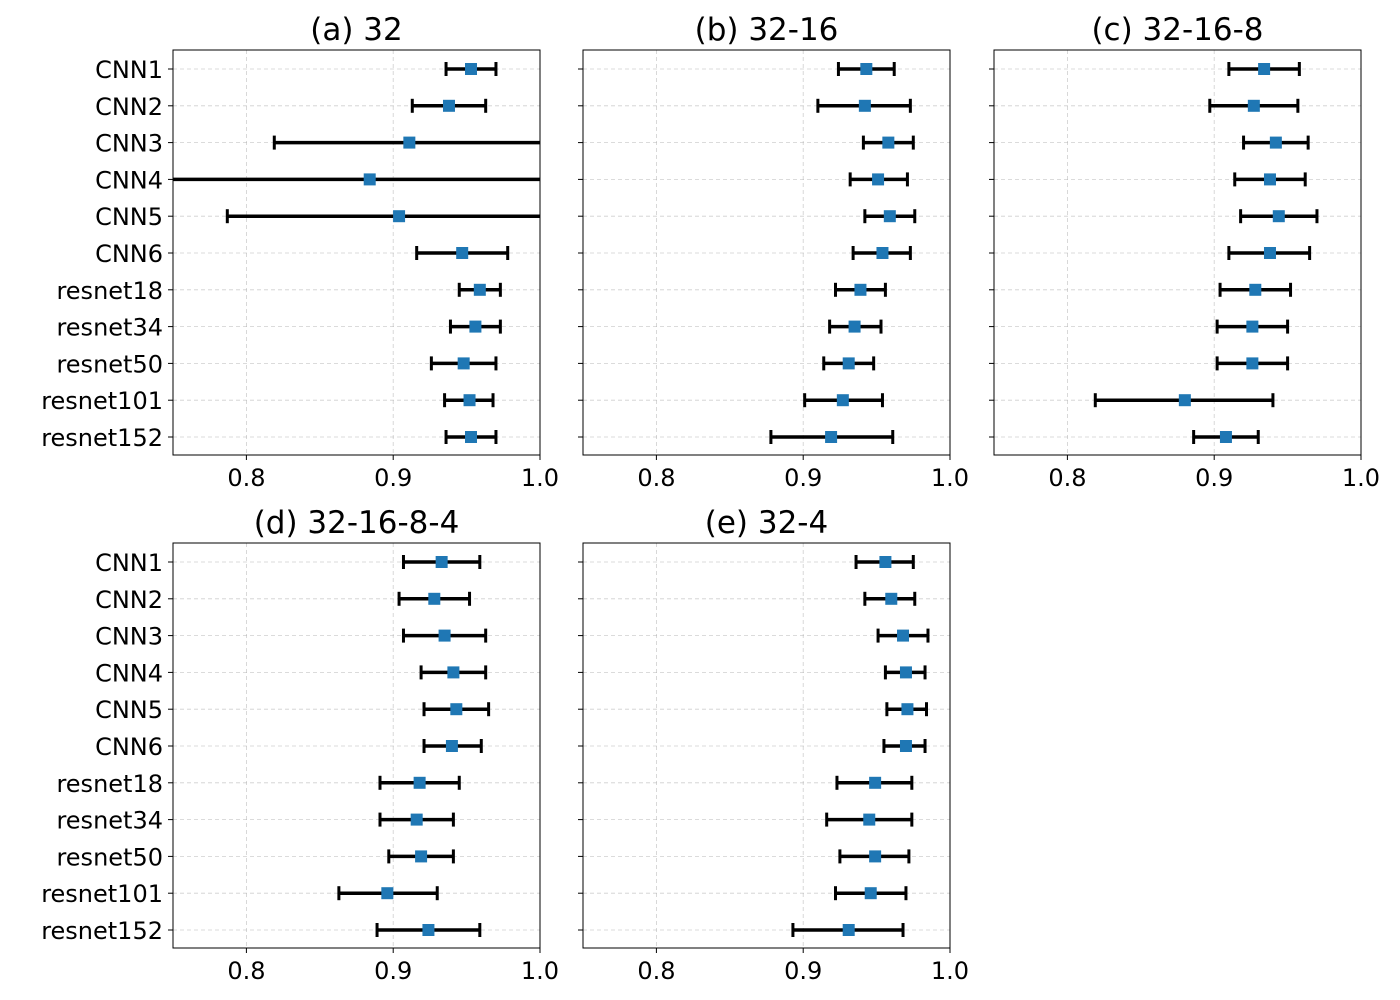 This screenshot has width=1400, height=1000. Describe the element at coordinates (1177, 30) in the screenshot. I see `panel-title: (c) 32-16-8` at that location.